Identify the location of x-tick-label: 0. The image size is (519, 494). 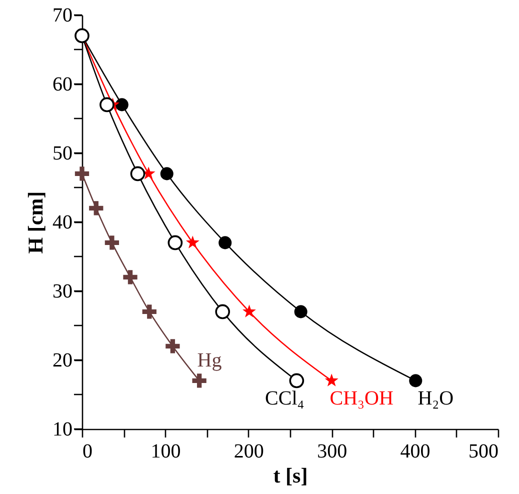
(87, 451).